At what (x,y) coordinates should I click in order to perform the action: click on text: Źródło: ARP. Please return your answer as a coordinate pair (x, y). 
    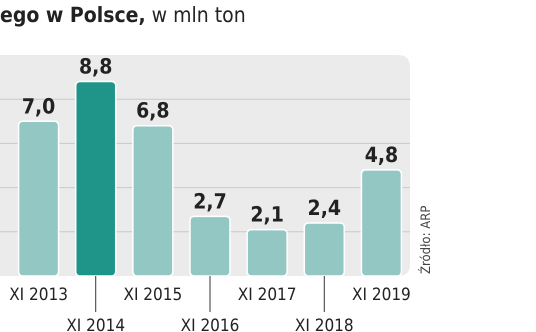
    Looking at the image, I should click on (425, 240).